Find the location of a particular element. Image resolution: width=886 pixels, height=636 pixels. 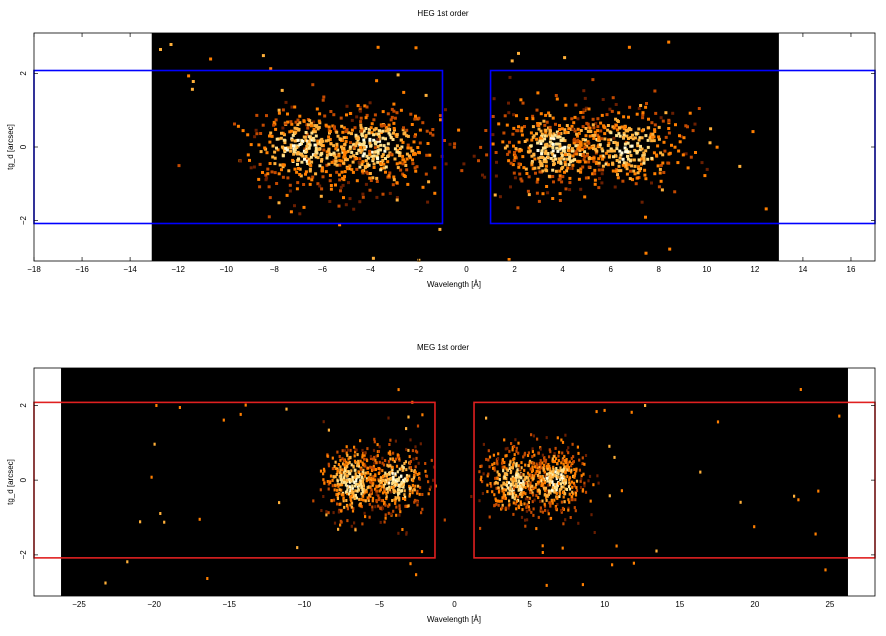

heg-x-tick-label: 8 is located at coordinates (659, 269).